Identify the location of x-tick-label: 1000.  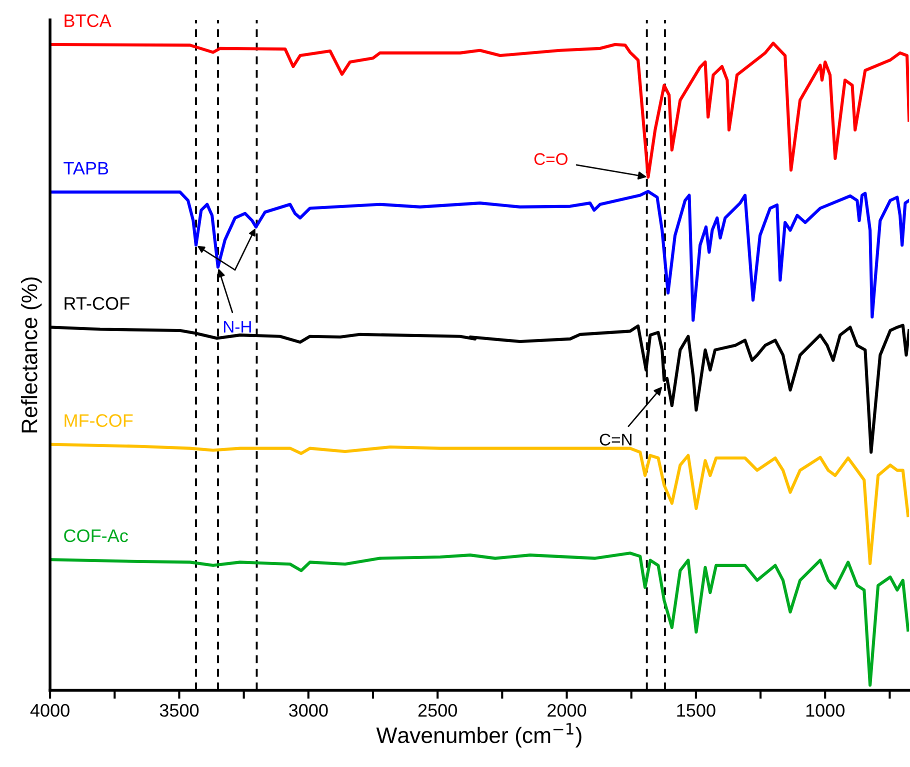
(825, 710).